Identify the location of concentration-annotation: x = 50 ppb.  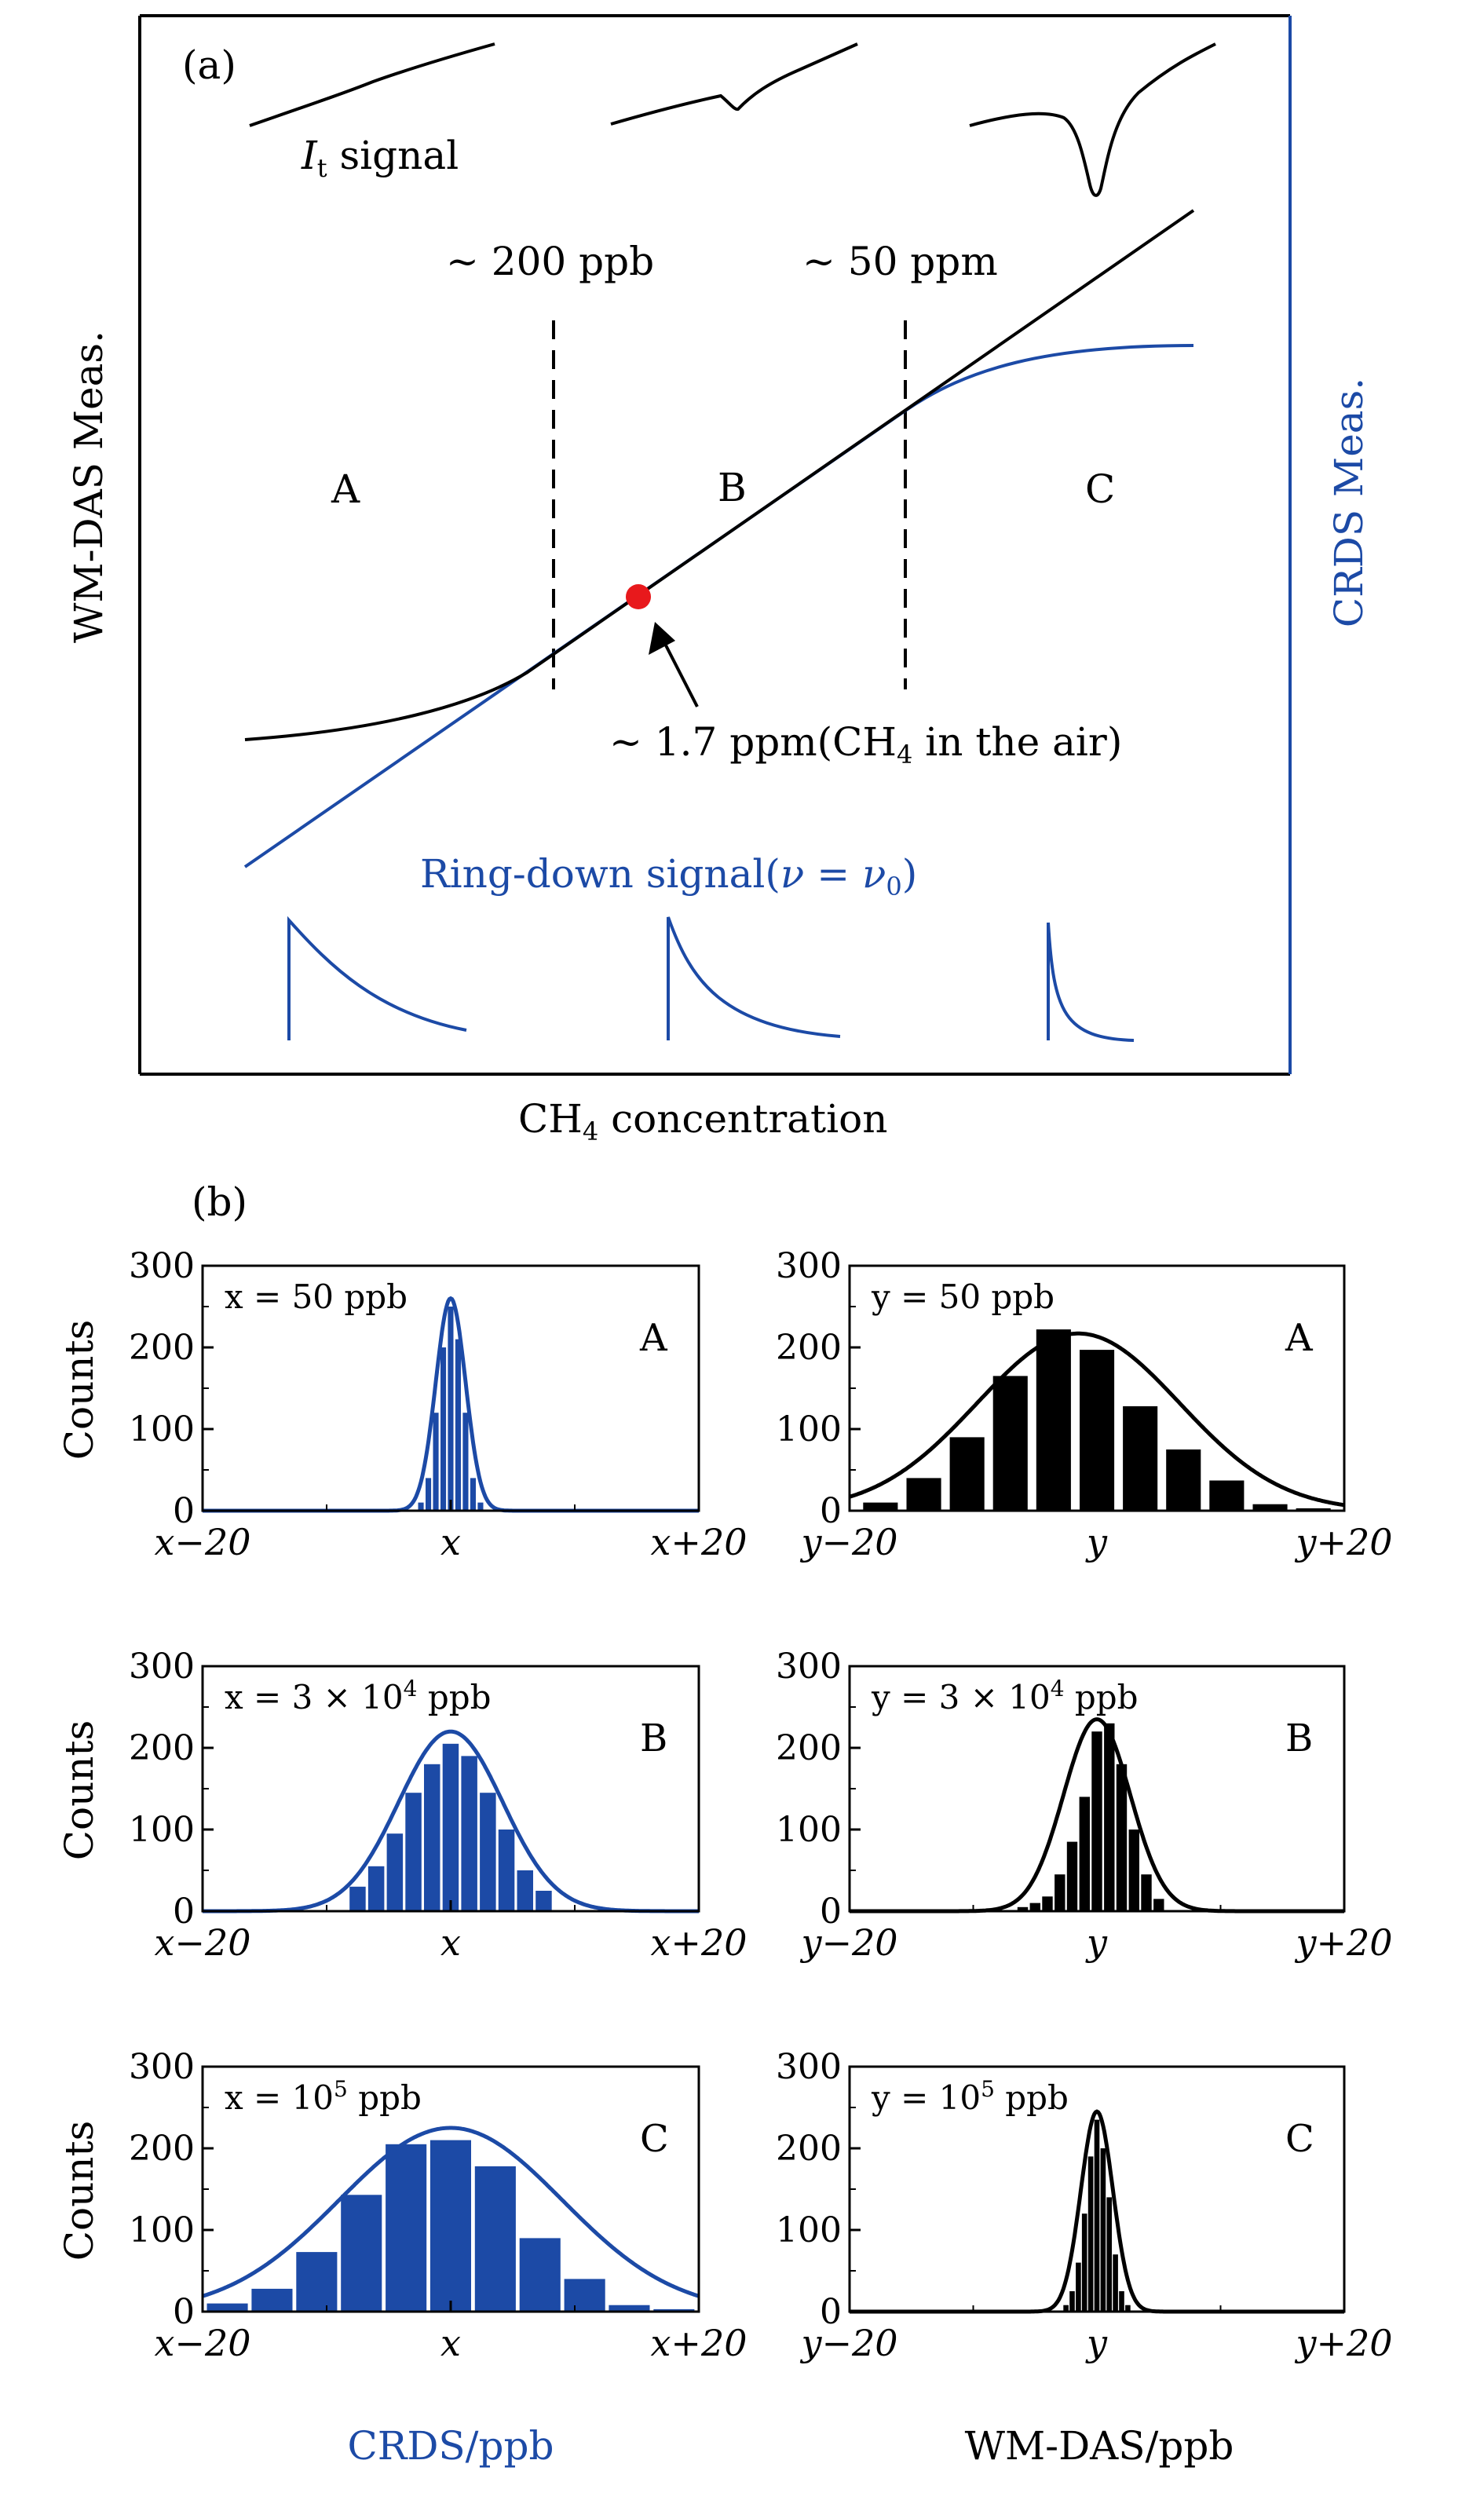
(316, 1297).